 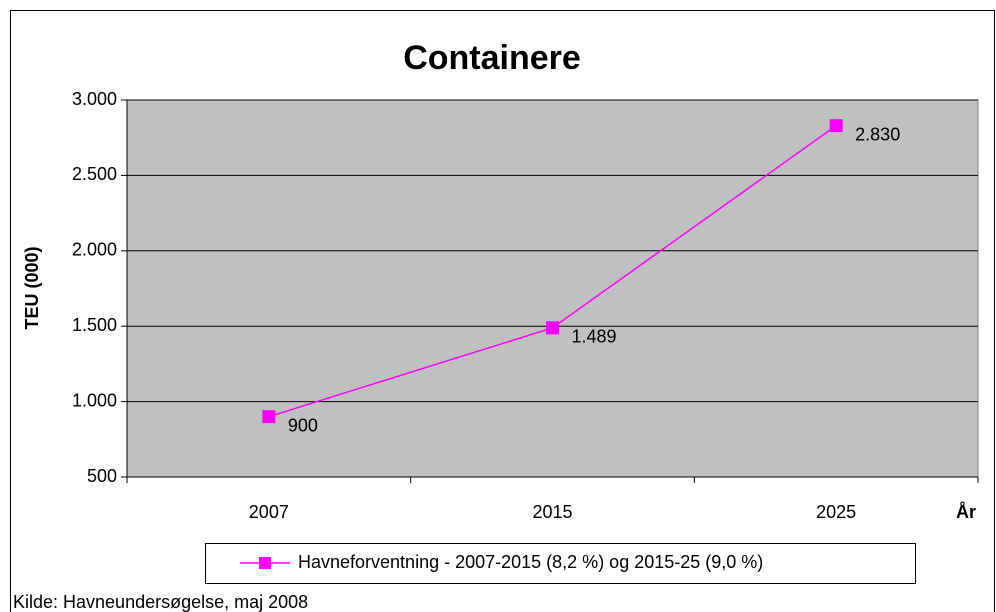 I want to click on y-tick-label: 1.000, so click(x=94, y=400).